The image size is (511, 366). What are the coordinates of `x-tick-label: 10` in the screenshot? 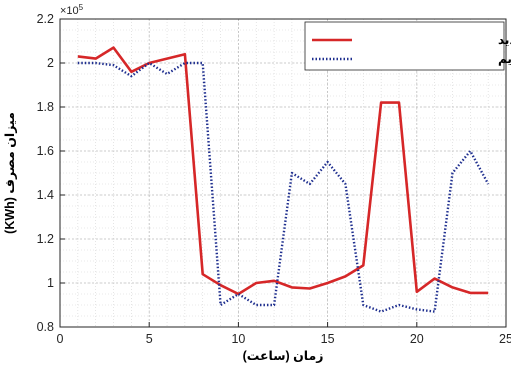 It's located at (238, 339).